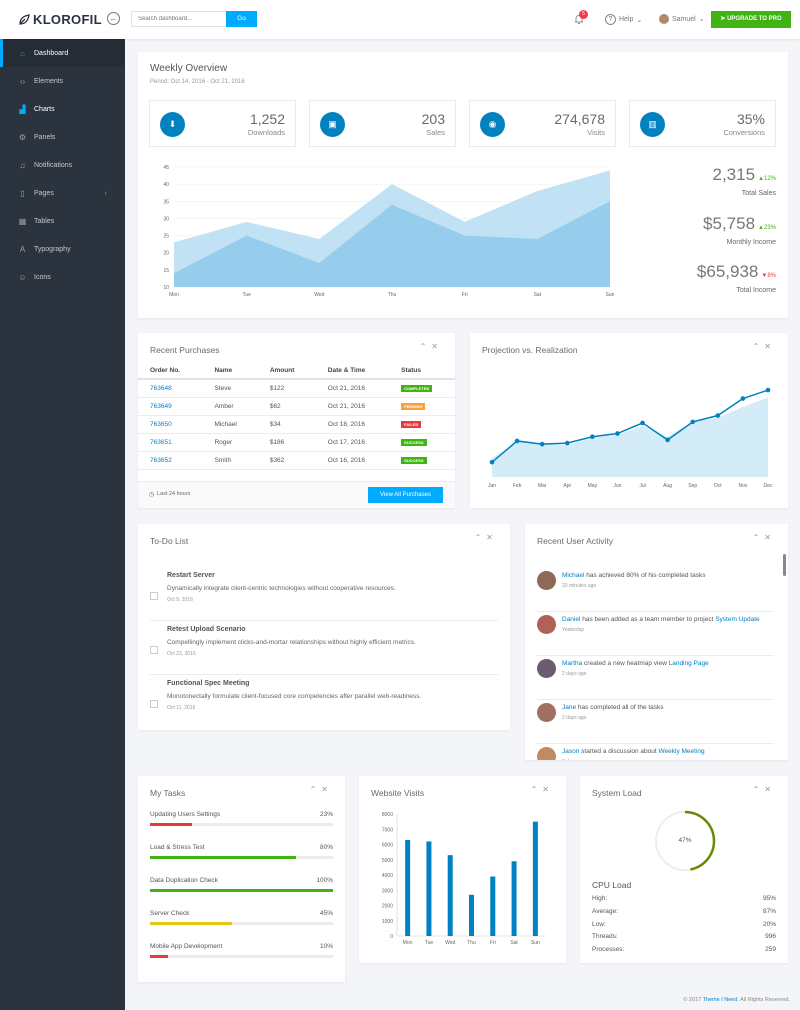  I want to click on smile-icon: ☺, so click(22, 277).